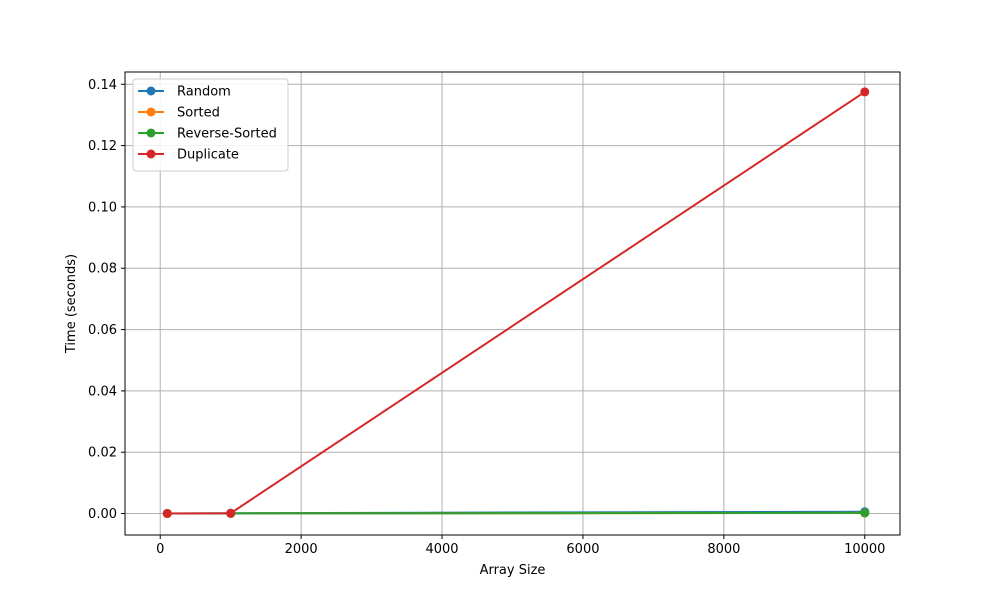 The image size is (1000, 600). Describe the element at coordinates (301, 549) in the screenshot. I see `x-tick-label: 2000` at that location.